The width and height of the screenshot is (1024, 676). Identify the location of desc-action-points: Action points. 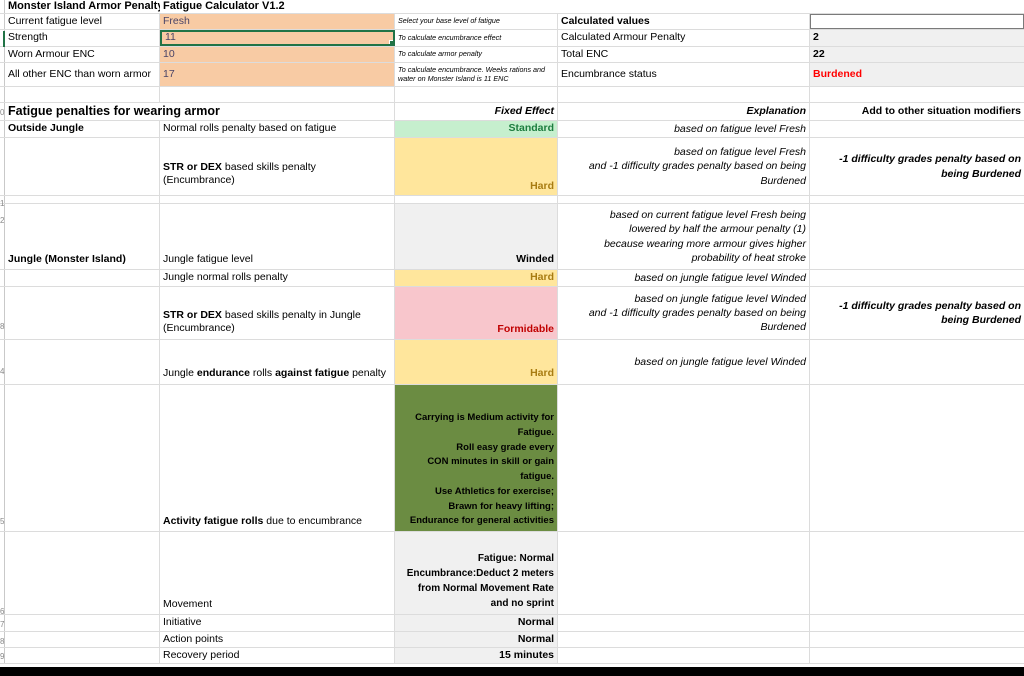
(277, 639).